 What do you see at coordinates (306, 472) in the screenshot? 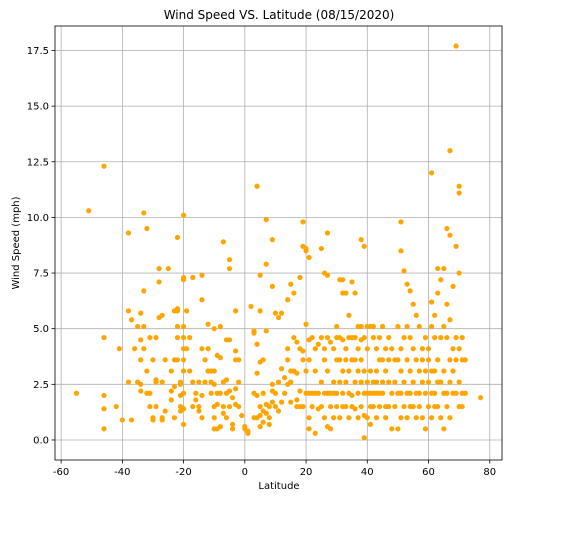
I see `x-tick-label: 20` at bounding box center [306, 472].